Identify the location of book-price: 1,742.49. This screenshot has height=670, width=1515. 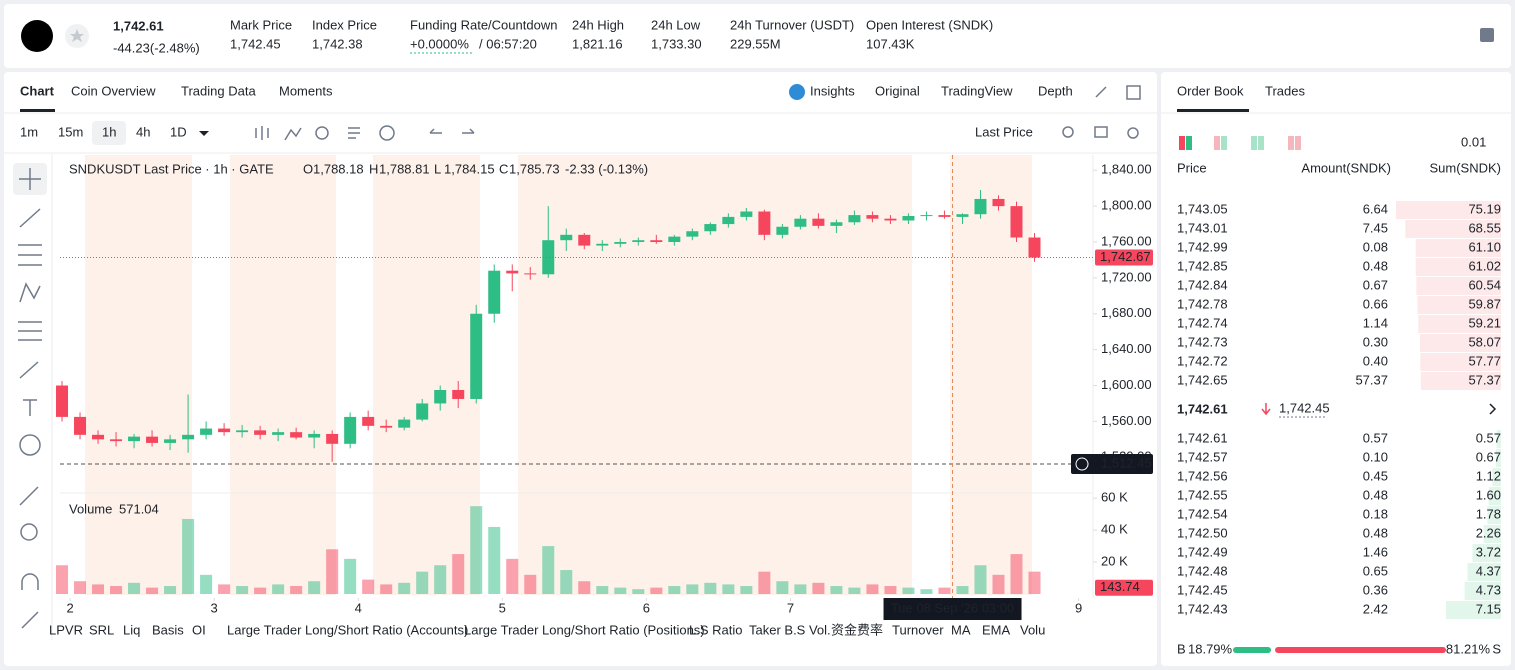
(1202, 551).